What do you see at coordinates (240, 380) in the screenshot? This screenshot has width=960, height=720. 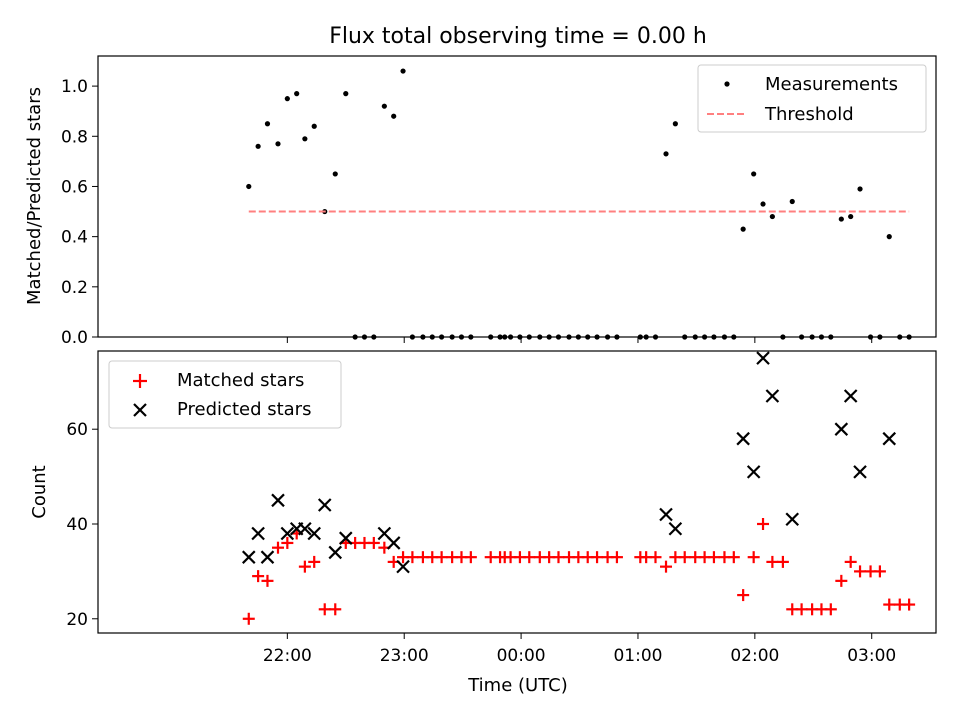 I see `legend-matched-label: Matched stars` at bounding box center [240, 380].